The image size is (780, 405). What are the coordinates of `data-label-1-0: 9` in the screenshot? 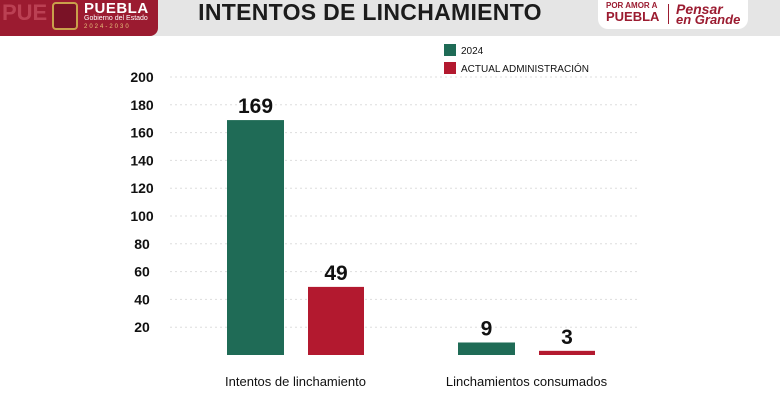 It's located at (487, 328).